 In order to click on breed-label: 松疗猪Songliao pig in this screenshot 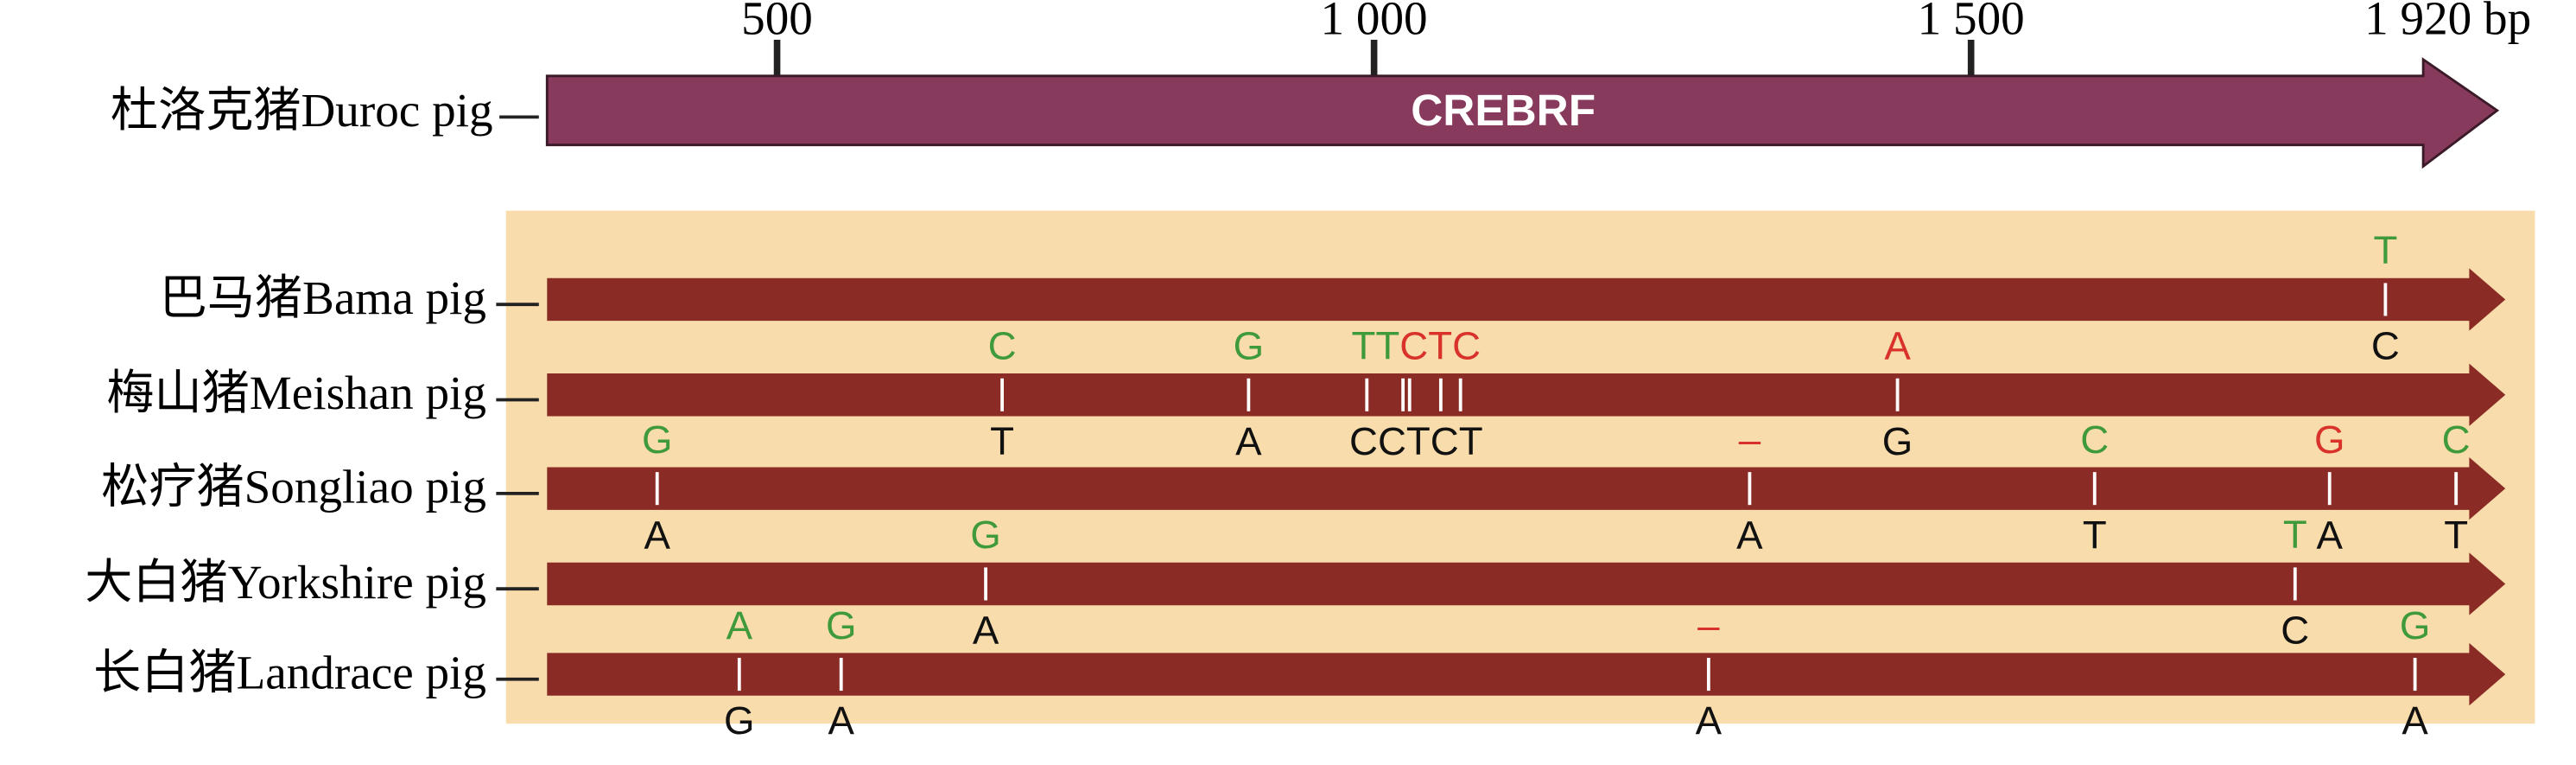, I will do `click(293, 487)`.